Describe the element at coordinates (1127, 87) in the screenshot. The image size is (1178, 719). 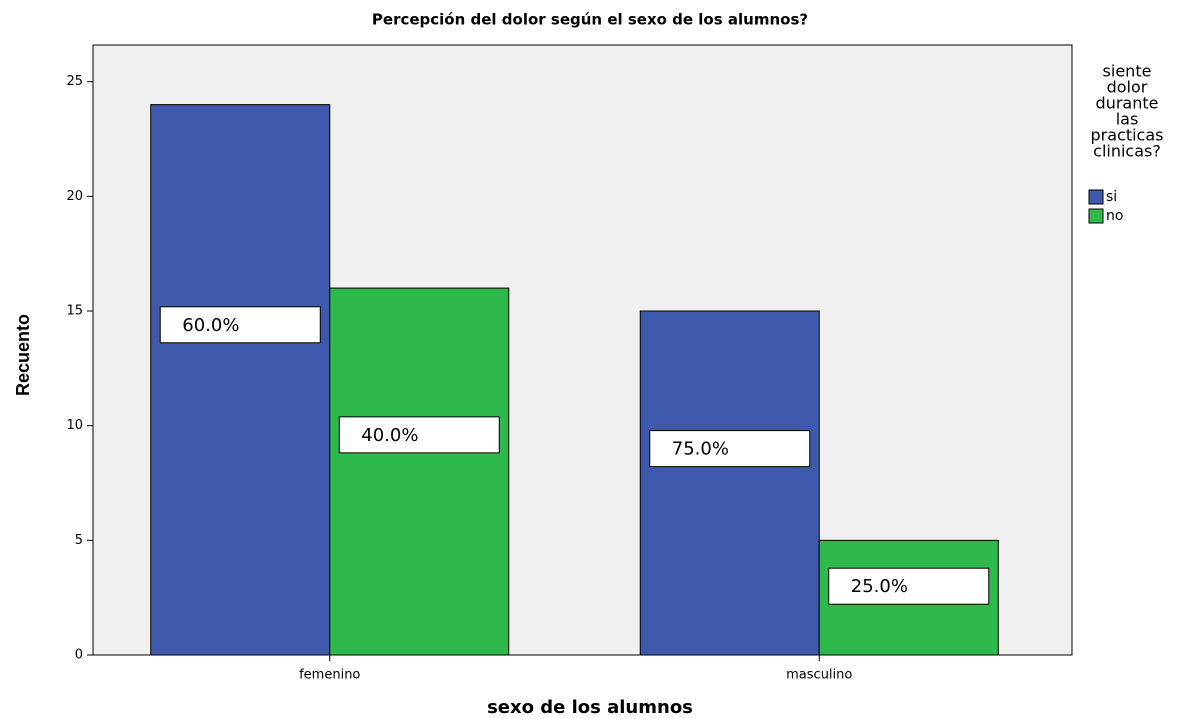
I see `legend-title: dolor` at that location.